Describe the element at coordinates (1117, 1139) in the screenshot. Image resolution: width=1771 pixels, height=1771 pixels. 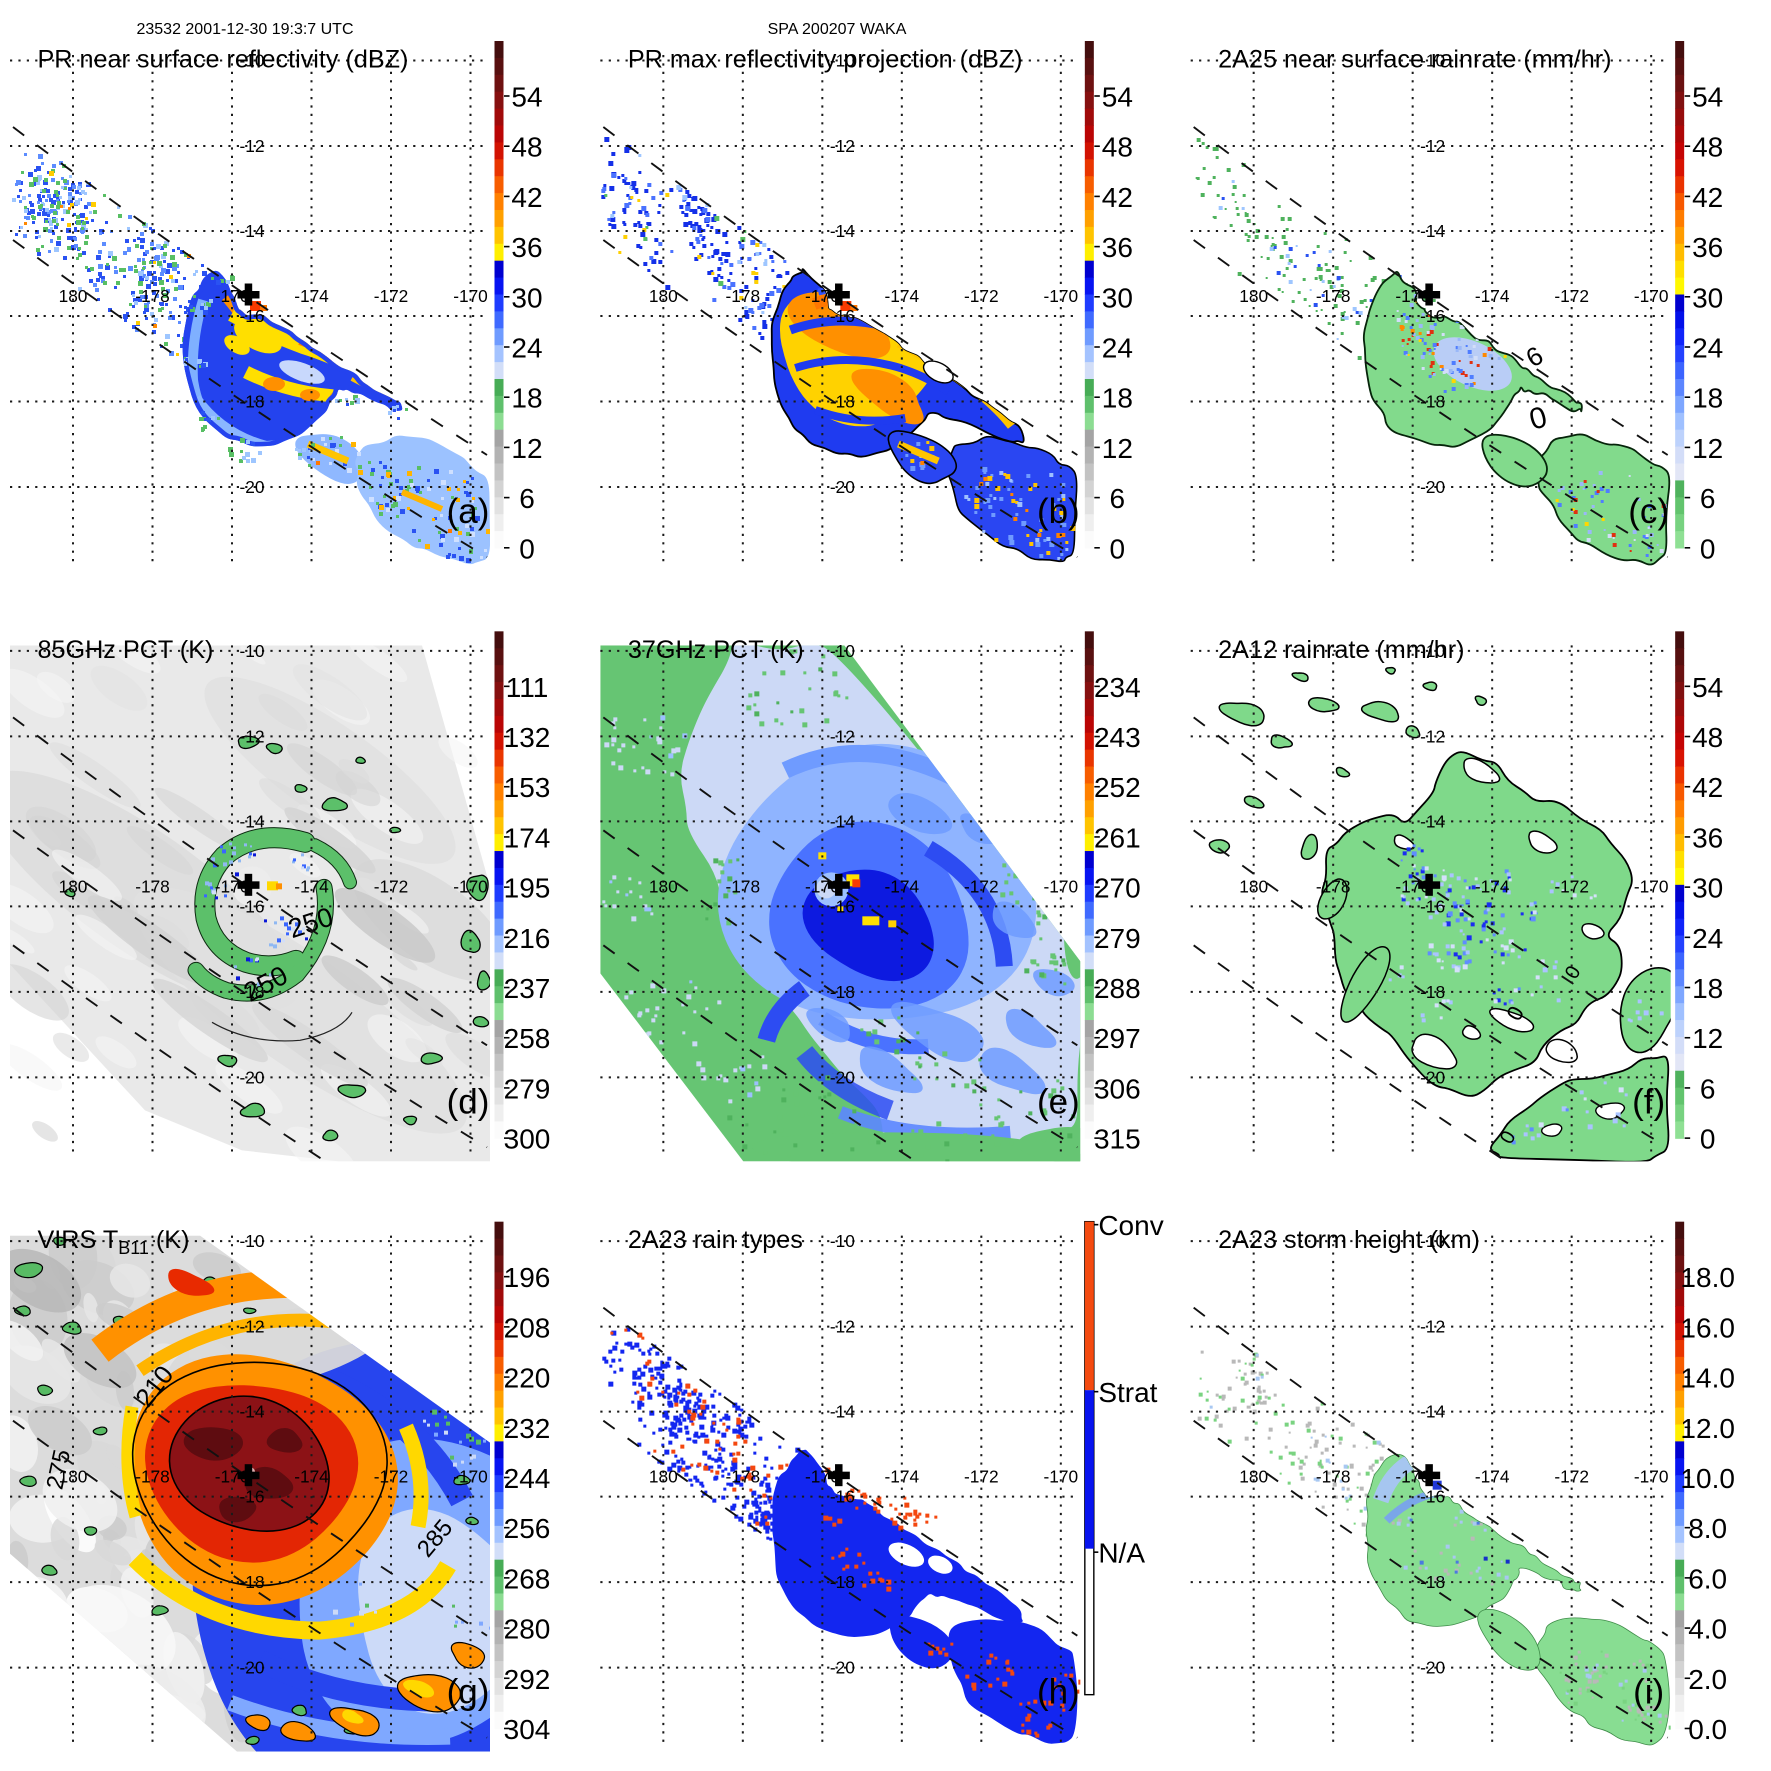
I see `svg-text: 315` at that location.